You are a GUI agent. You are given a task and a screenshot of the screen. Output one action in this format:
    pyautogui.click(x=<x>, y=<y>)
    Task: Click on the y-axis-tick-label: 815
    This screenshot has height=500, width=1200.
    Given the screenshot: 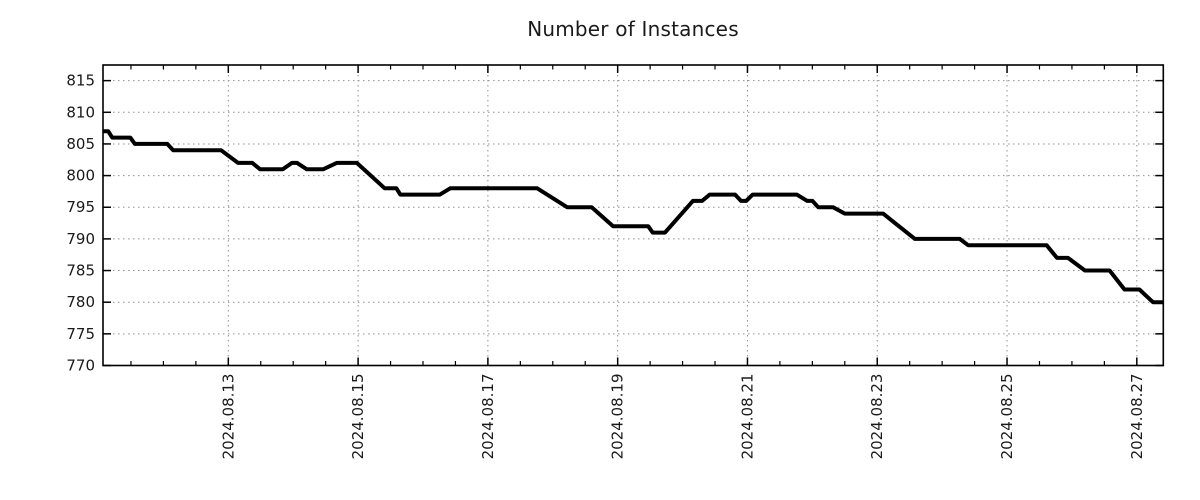 What is the action you would take?
    pyautogui.click(x=80, y=81)
    